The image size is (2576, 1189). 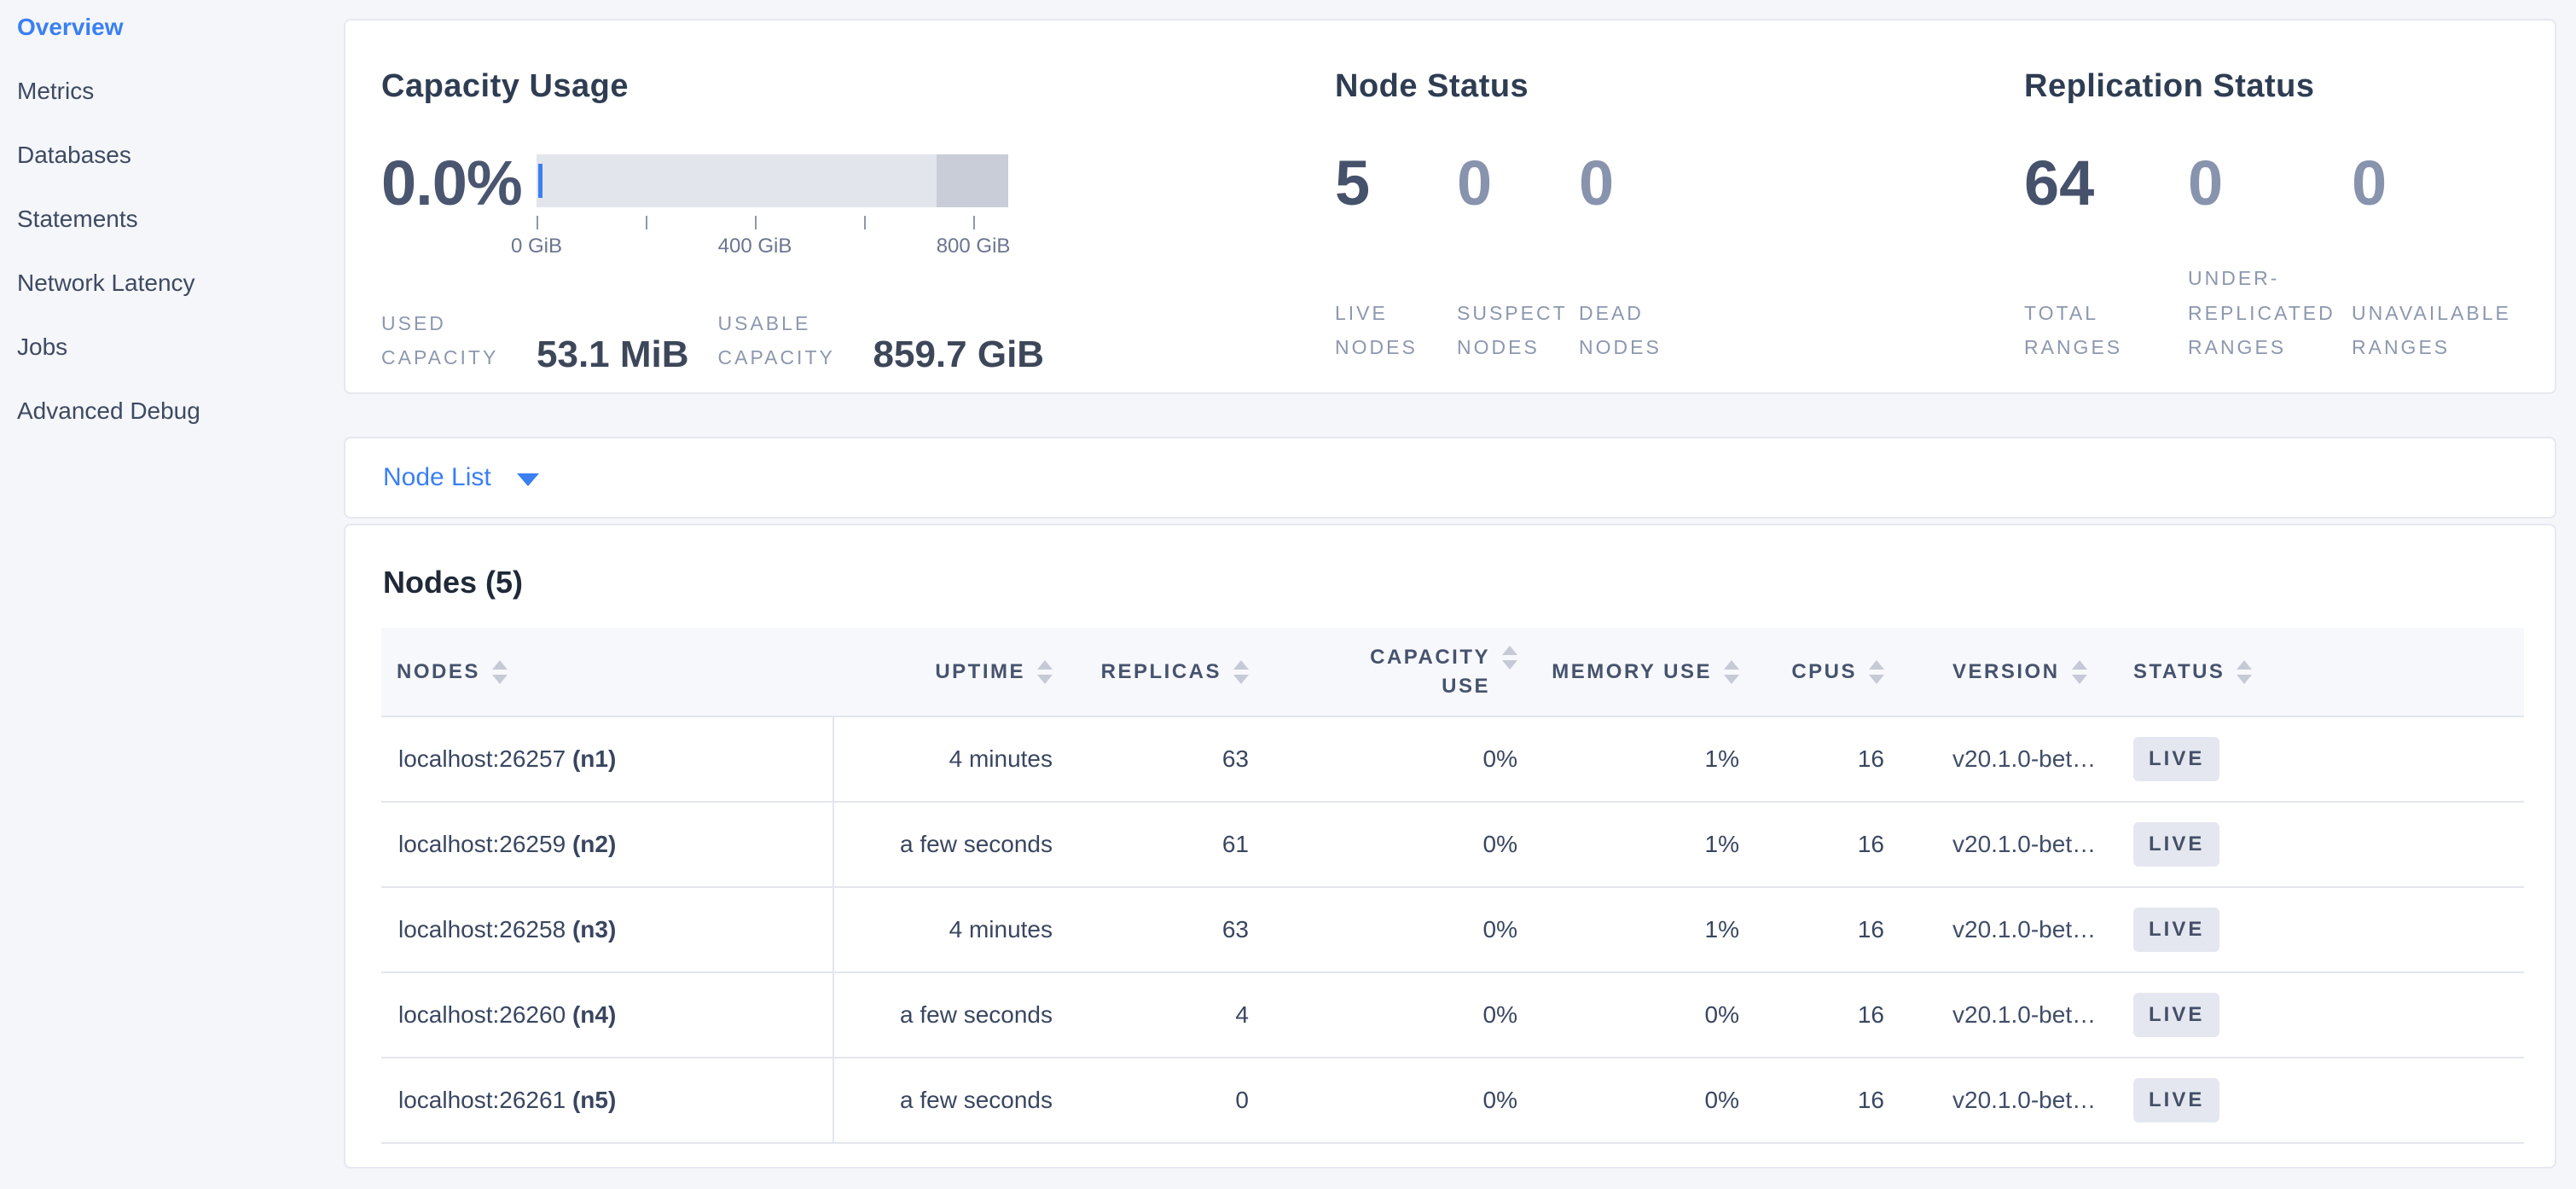 I want to click on view-selector-card: Node List, so click(x=1450, y=478).